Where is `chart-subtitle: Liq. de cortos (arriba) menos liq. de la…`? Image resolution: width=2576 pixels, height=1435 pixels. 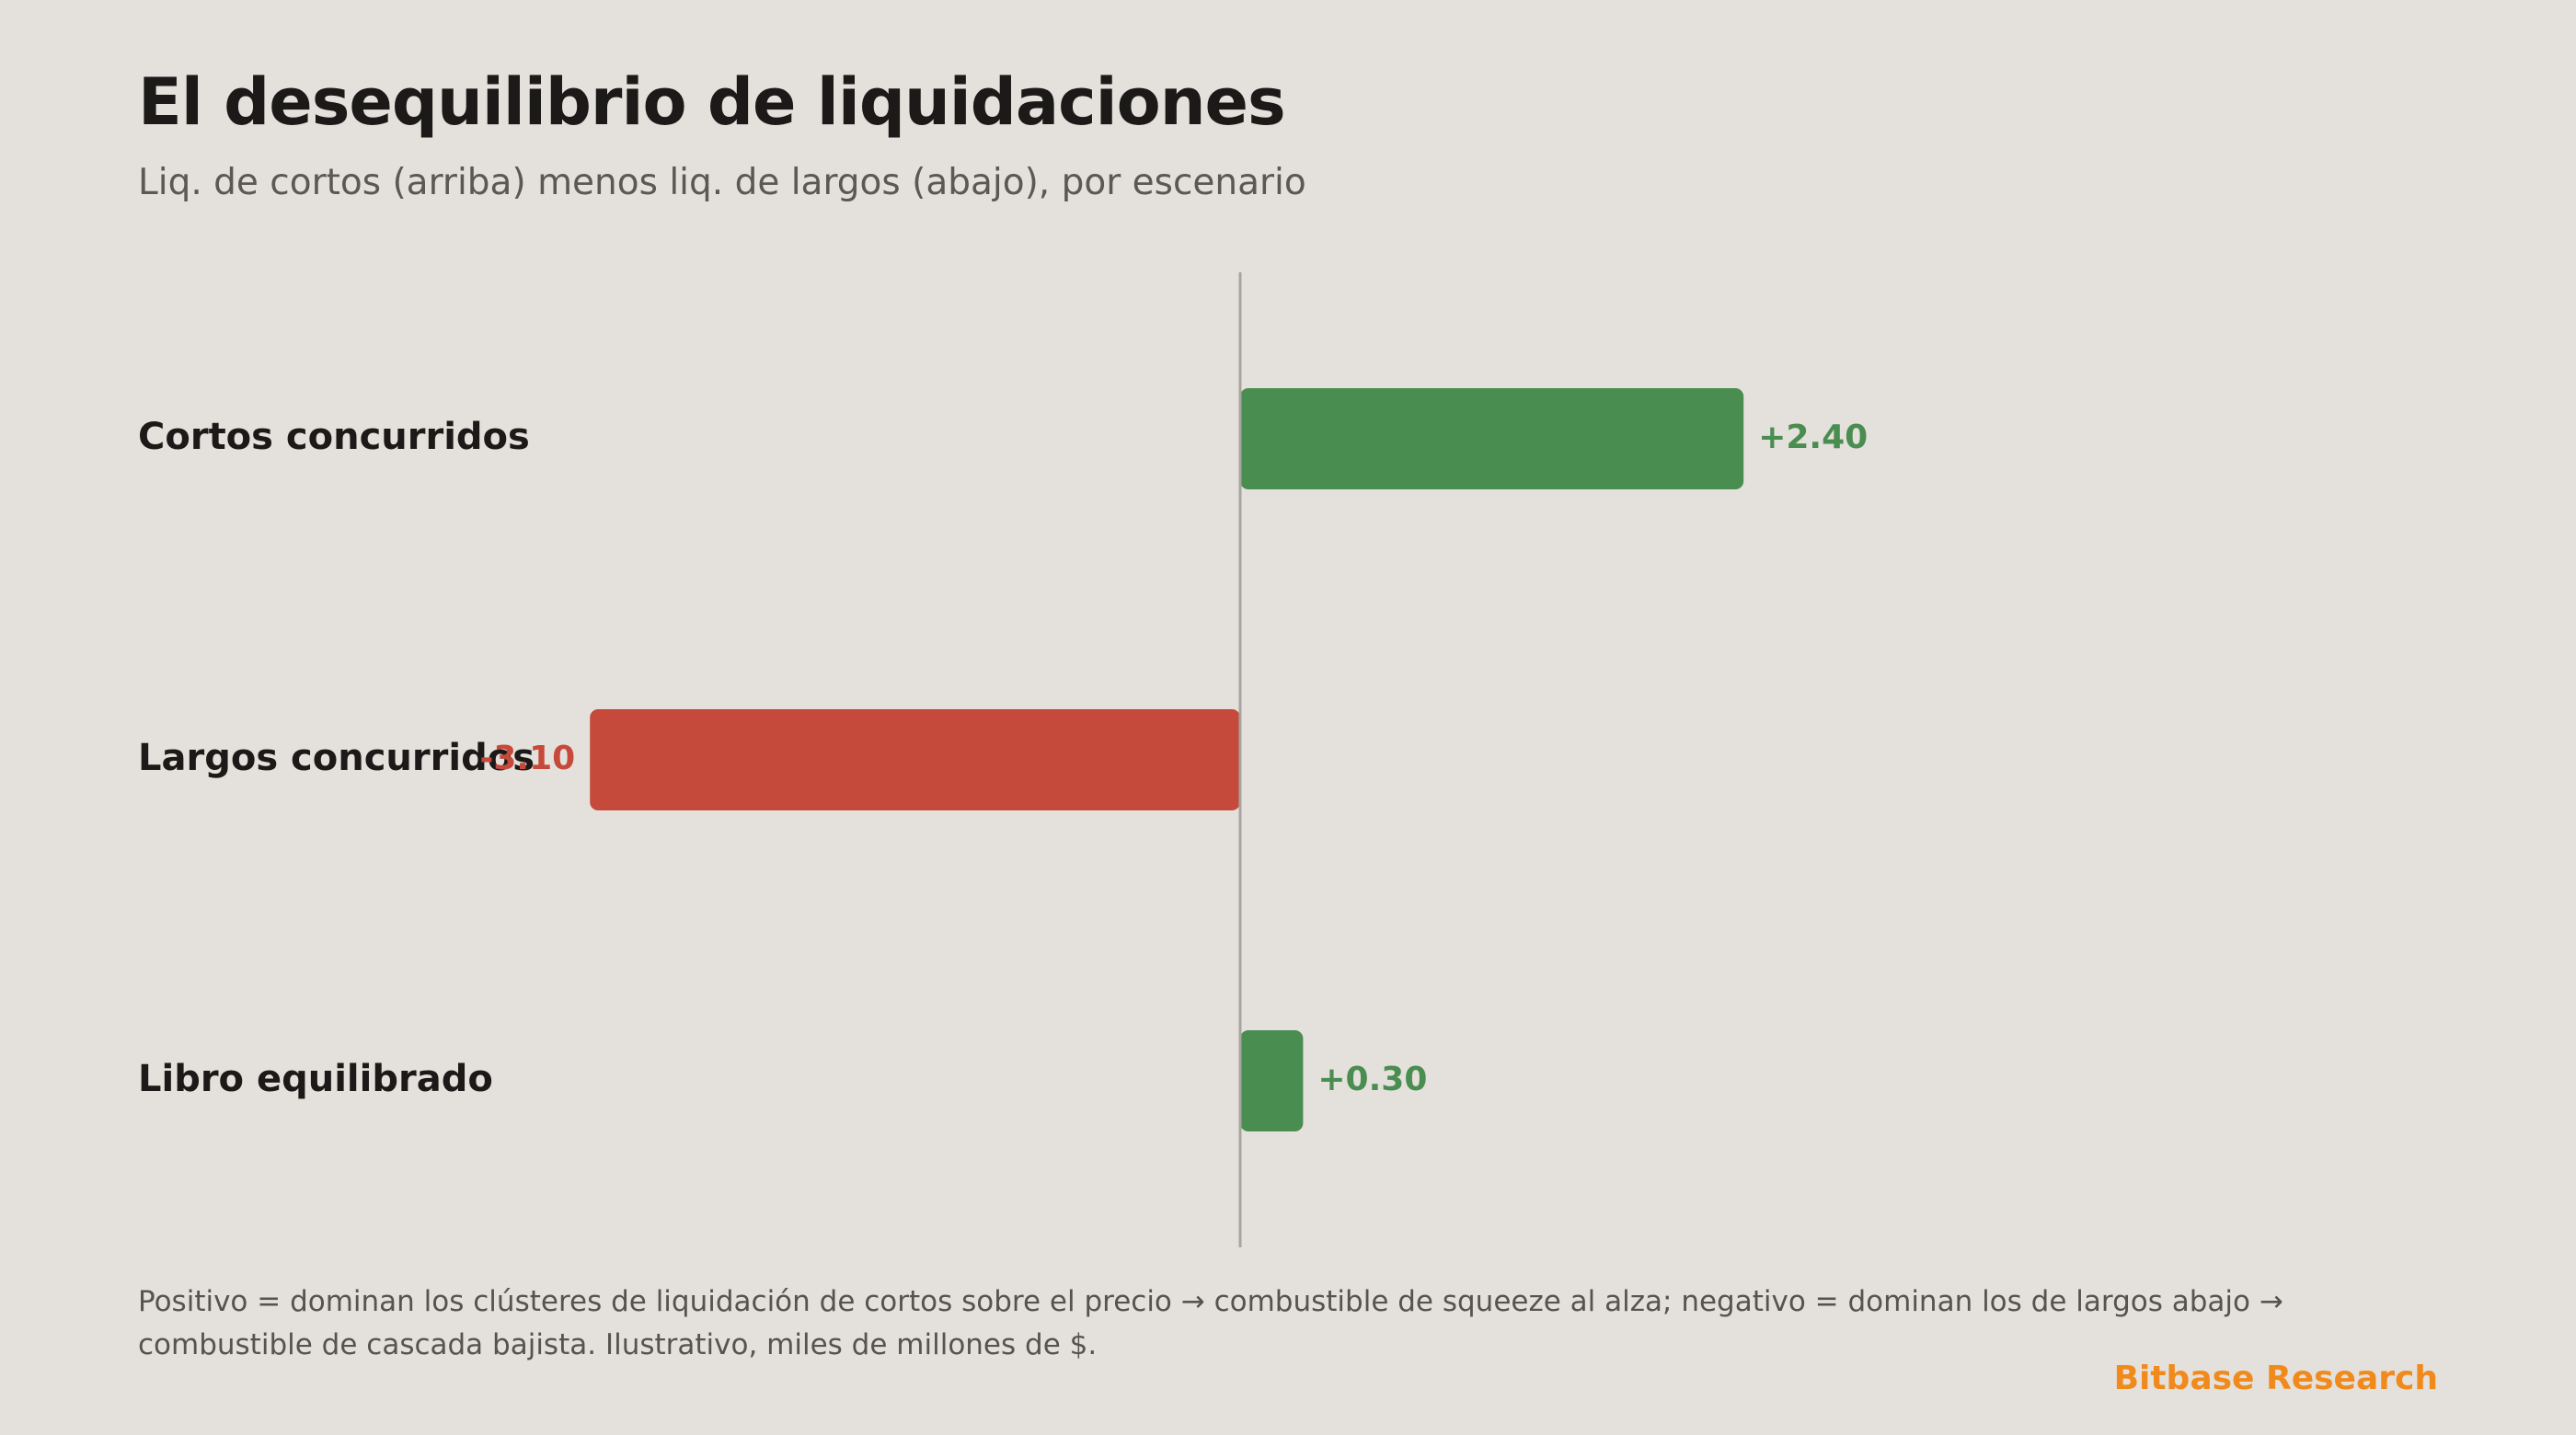 chart-subtitle: Liq. de cortos (arriba) menos liq. de la… is located at coordinates (722, 182).